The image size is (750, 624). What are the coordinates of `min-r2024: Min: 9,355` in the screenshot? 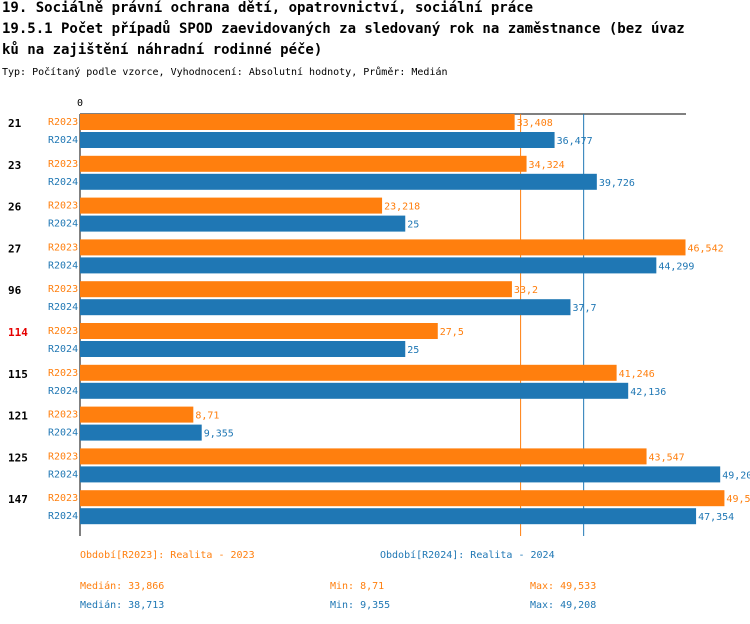 It's located at (360, 605).